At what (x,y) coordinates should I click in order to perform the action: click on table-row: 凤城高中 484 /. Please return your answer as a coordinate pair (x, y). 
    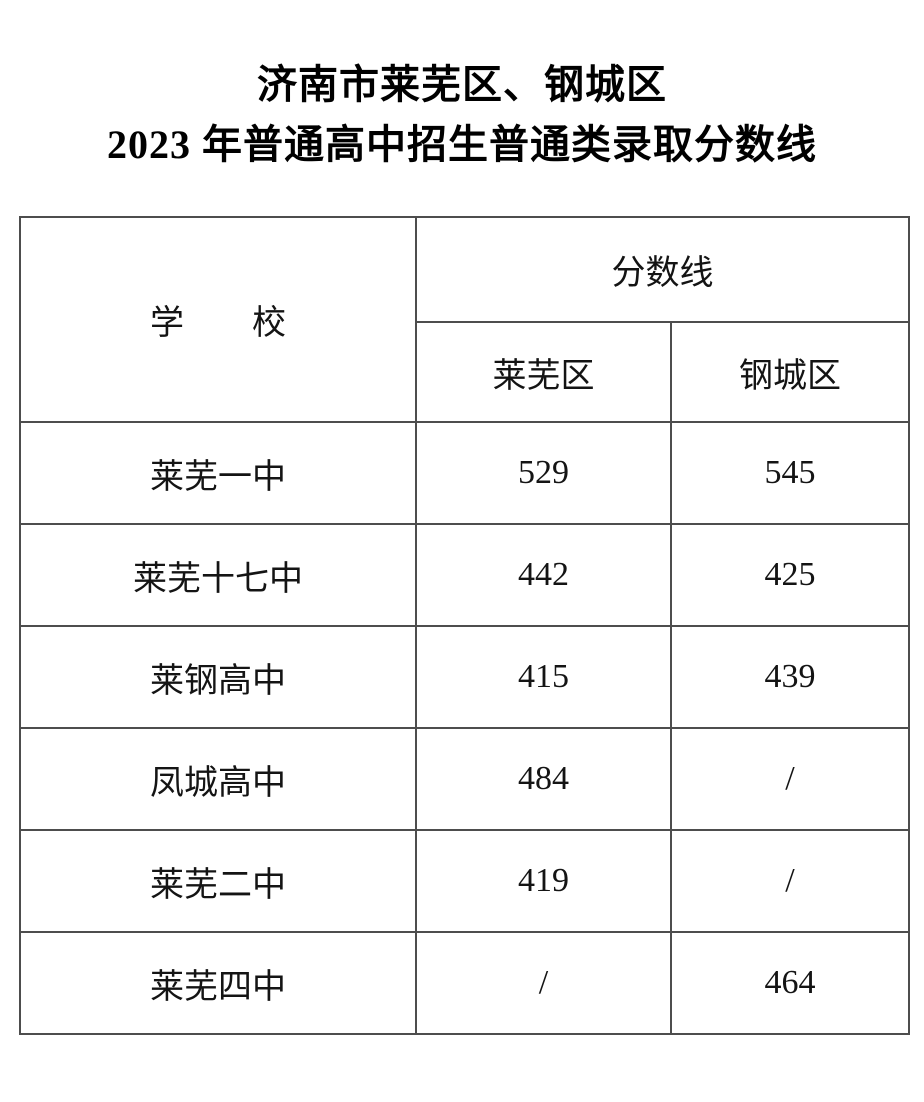
    Looking at the image, I should click on (464, 779).